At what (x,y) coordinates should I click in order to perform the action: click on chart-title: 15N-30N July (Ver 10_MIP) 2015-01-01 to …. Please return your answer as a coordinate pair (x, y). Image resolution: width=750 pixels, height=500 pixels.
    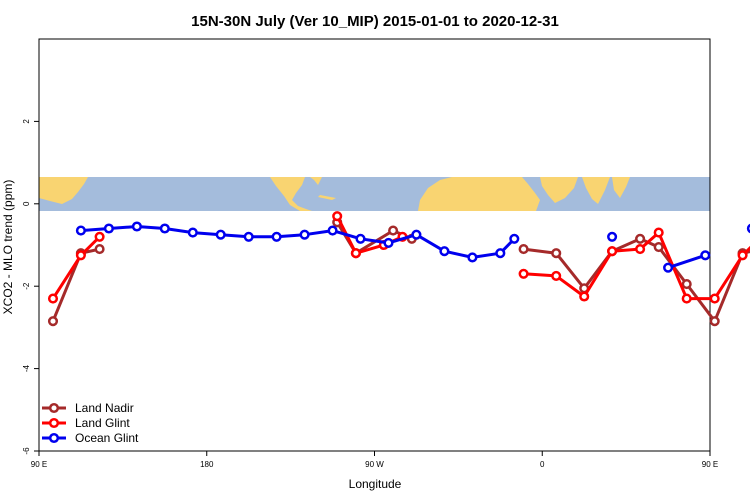
    Looking at the image, I should click on (375, 21).